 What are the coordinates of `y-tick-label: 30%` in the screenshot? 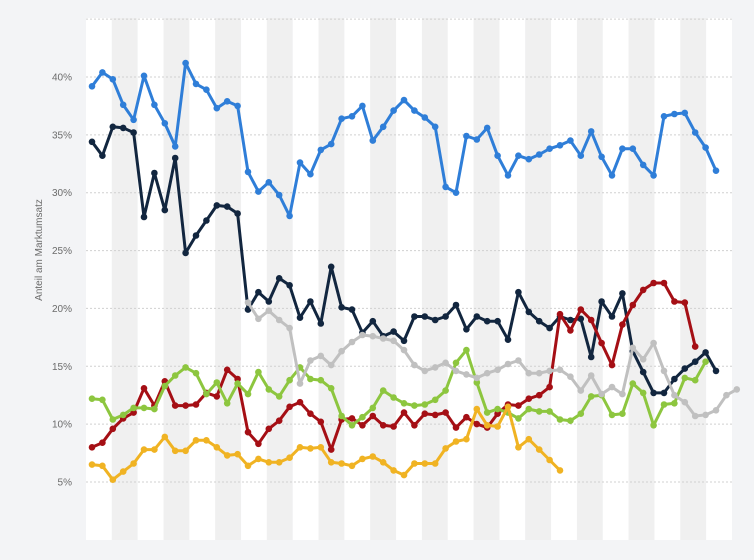 It's located at (62, 193).